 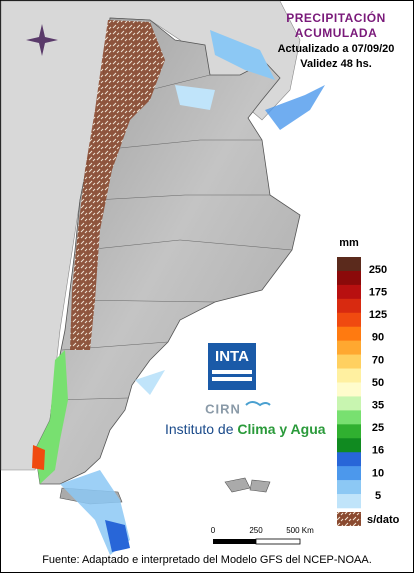 What do you see at coordinates (378, 406) in the screenshot?
I see `legend-label: 35` at bounding box center [378, 406].